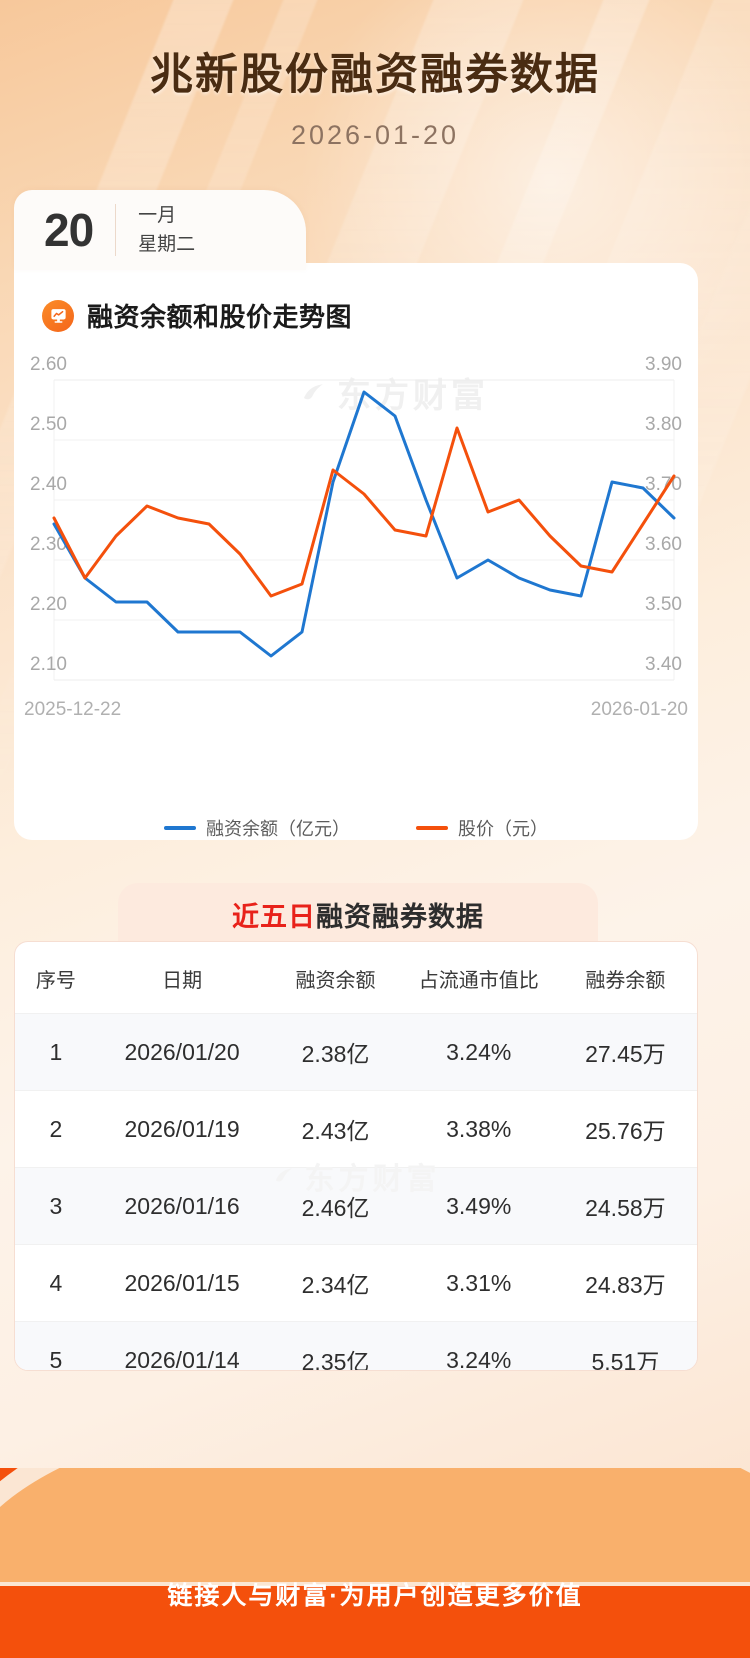 The width and height of the screenshot is (750, 1658). I want to click on page-header: 兆新股份融资融券数据 2026-01-20, so click(375, 75).